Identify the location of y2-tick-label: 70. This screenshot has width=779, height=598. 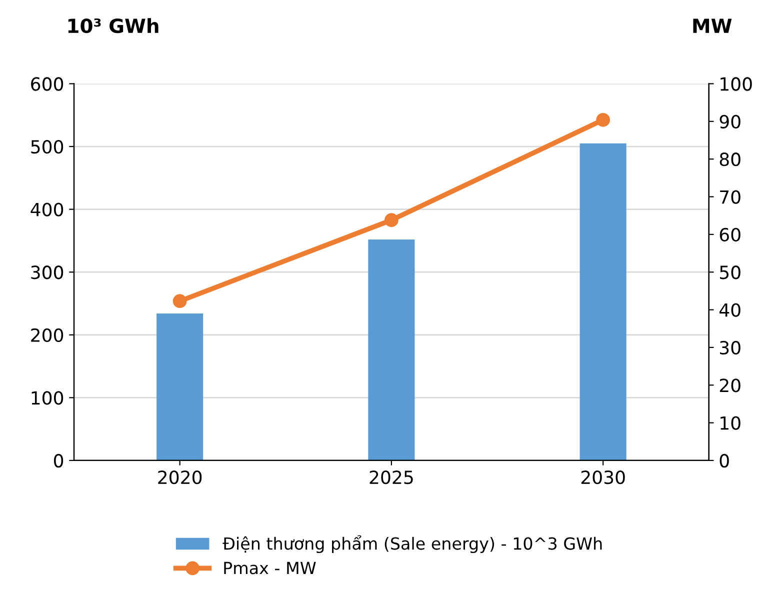
(730, 197).